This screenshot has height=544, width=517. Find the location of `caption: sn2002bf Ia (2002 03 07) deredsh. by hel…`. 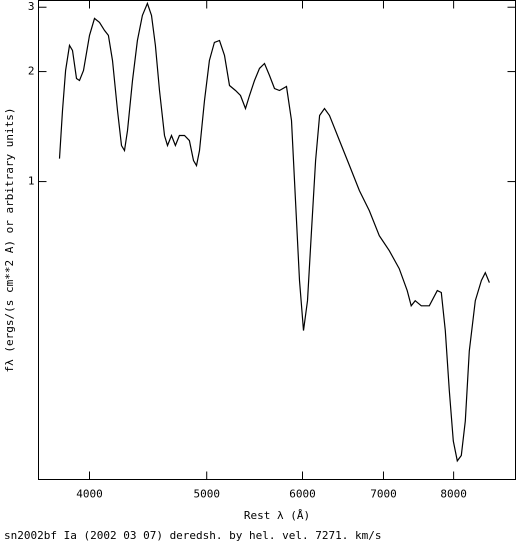

caption: sn2002bf Ia (2002 03 07) deredsh. by hel… is located at coordinates (193, 535).